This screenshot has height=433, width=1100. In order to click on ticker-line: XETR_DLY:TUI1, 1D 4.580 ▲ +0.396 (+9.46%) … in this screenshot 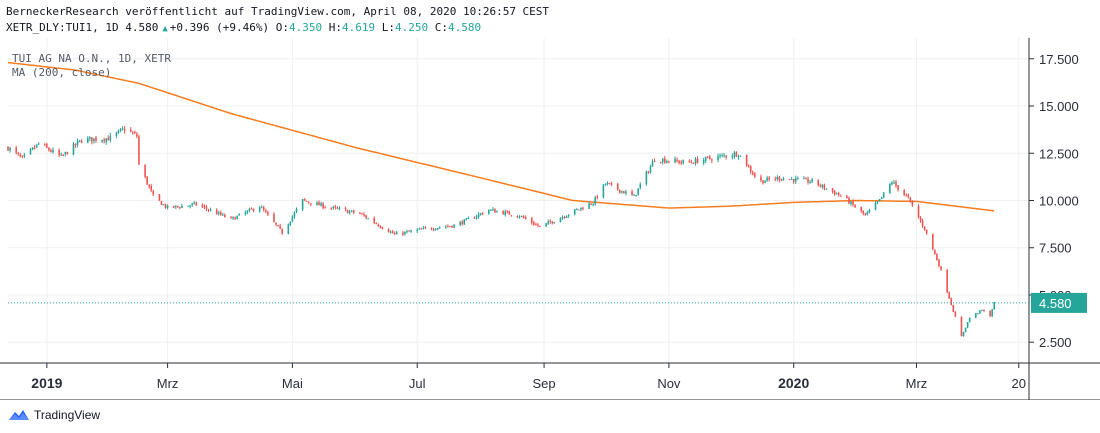, I will do `click(243, 28)`.